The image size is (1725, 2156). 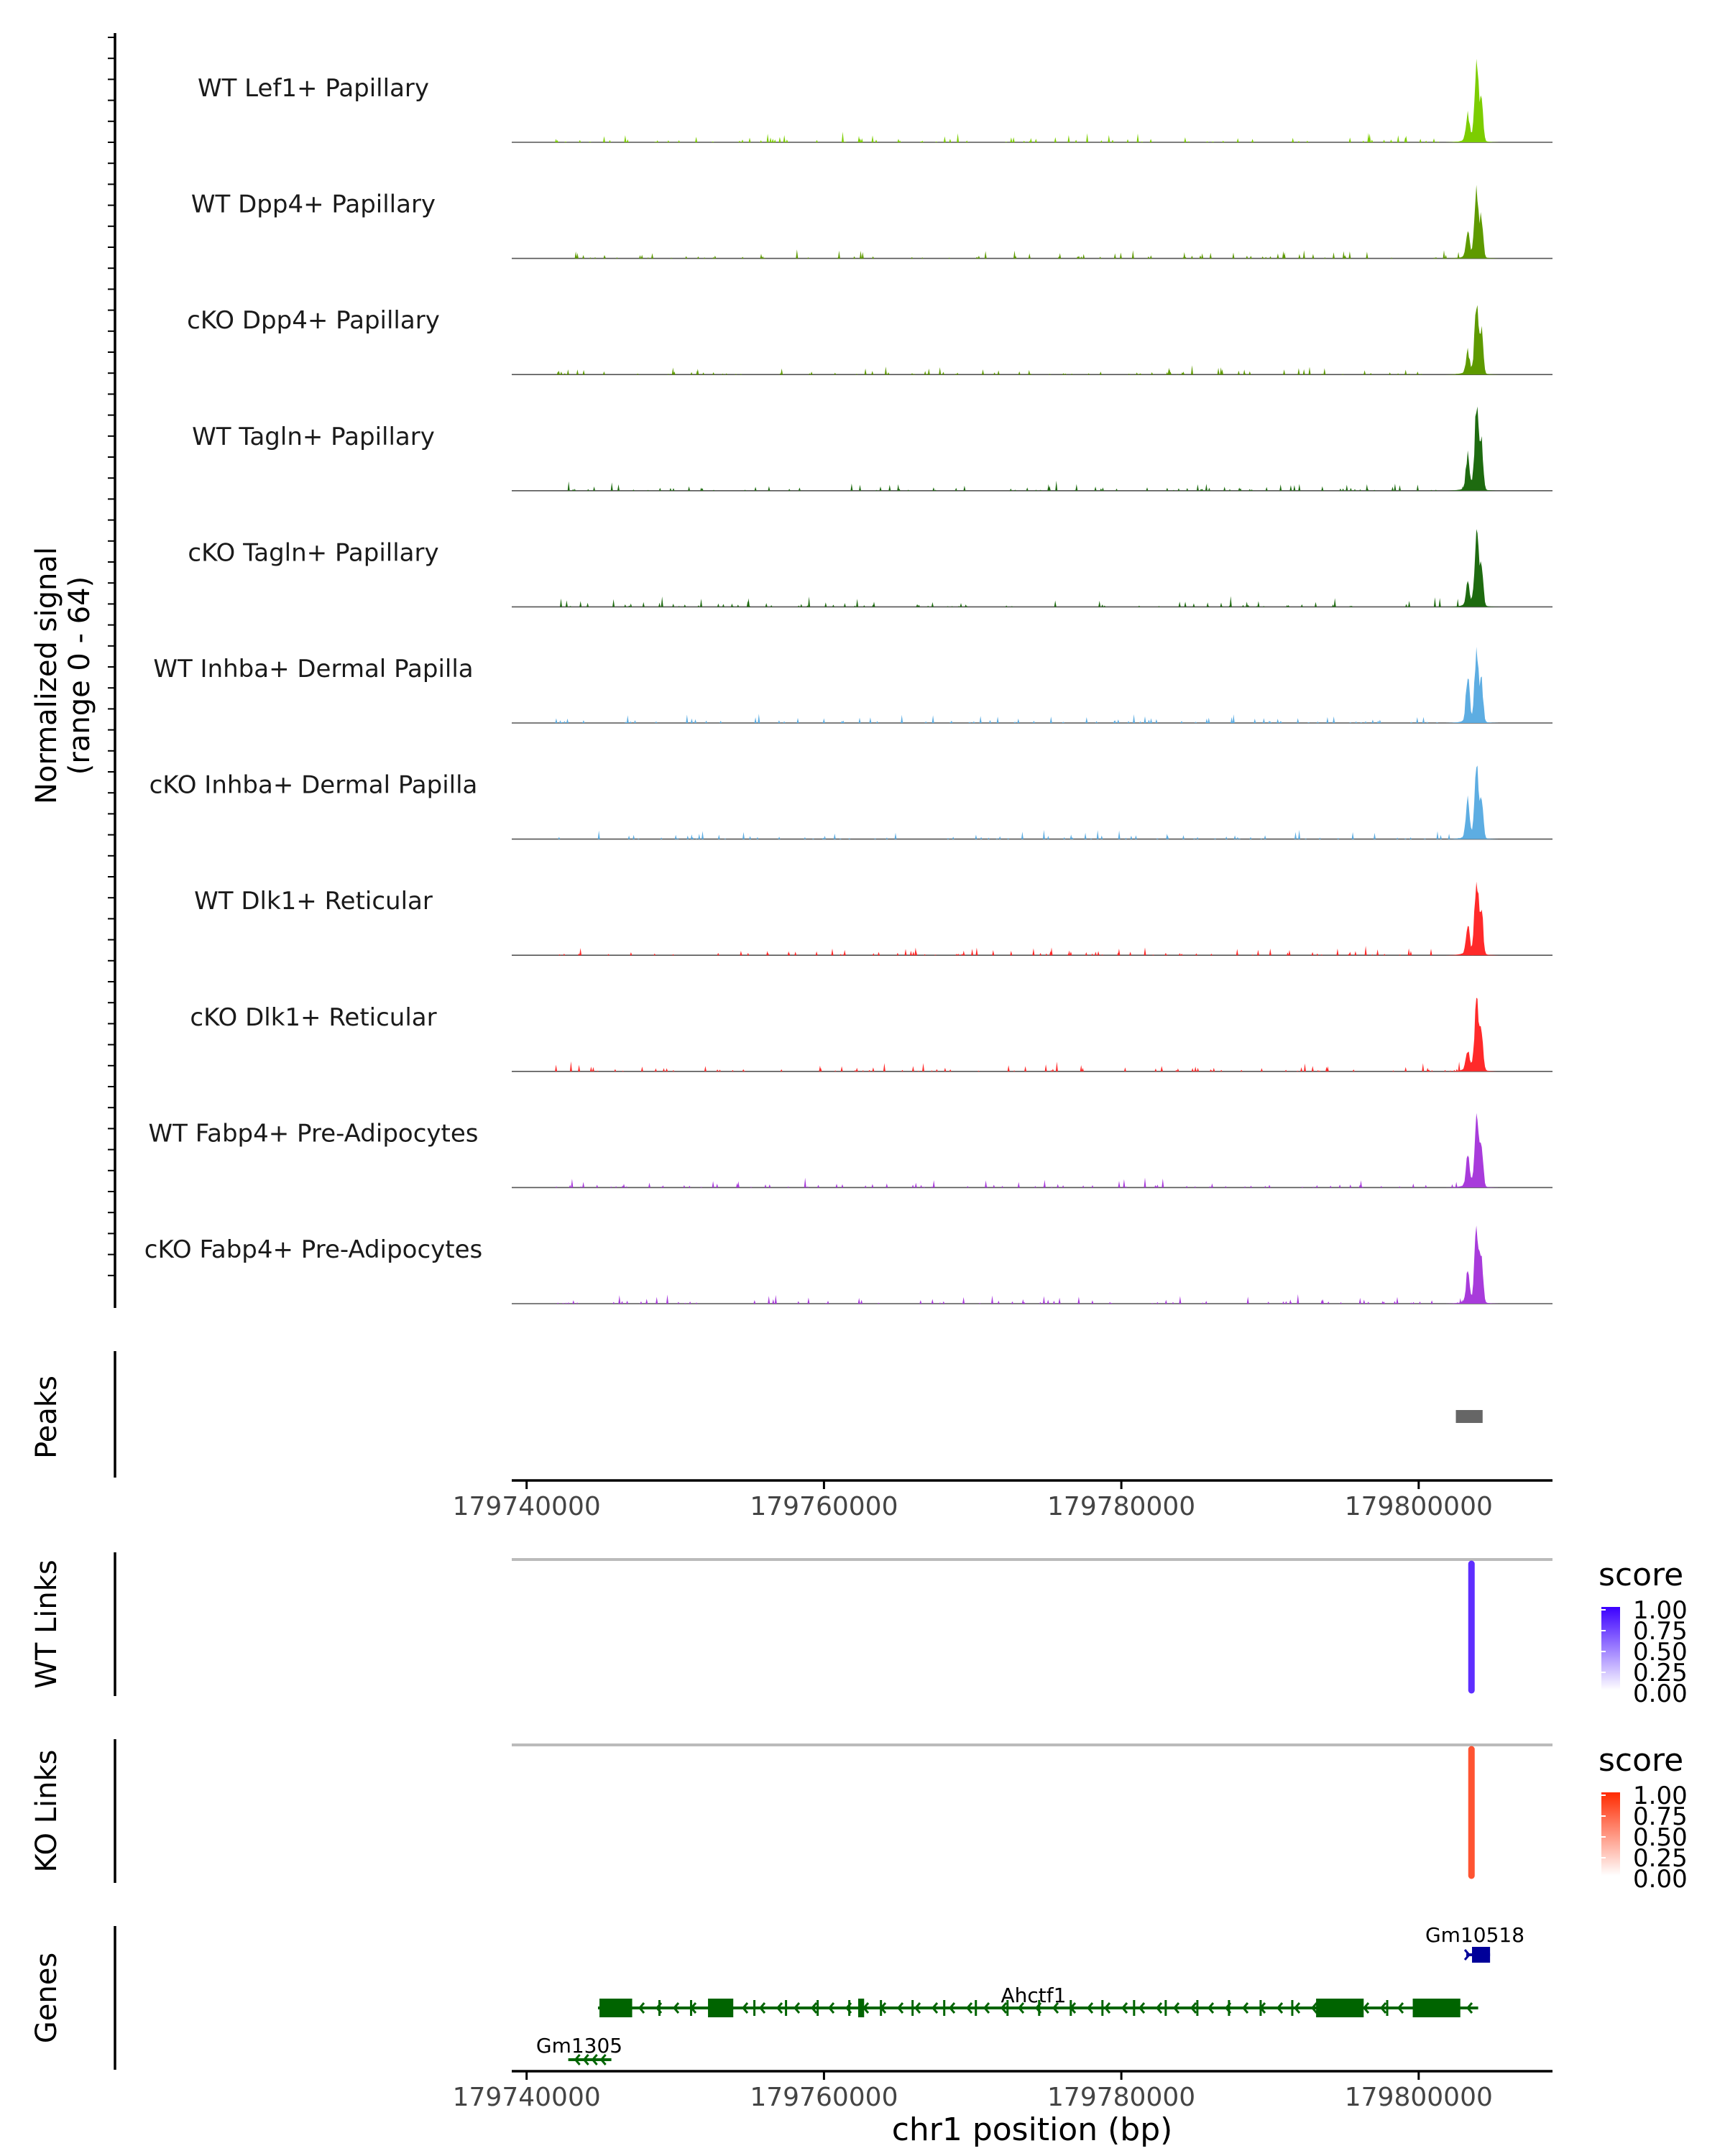 I want to click on gene-model: Ahctf1, so click(x=1037, y=2000).